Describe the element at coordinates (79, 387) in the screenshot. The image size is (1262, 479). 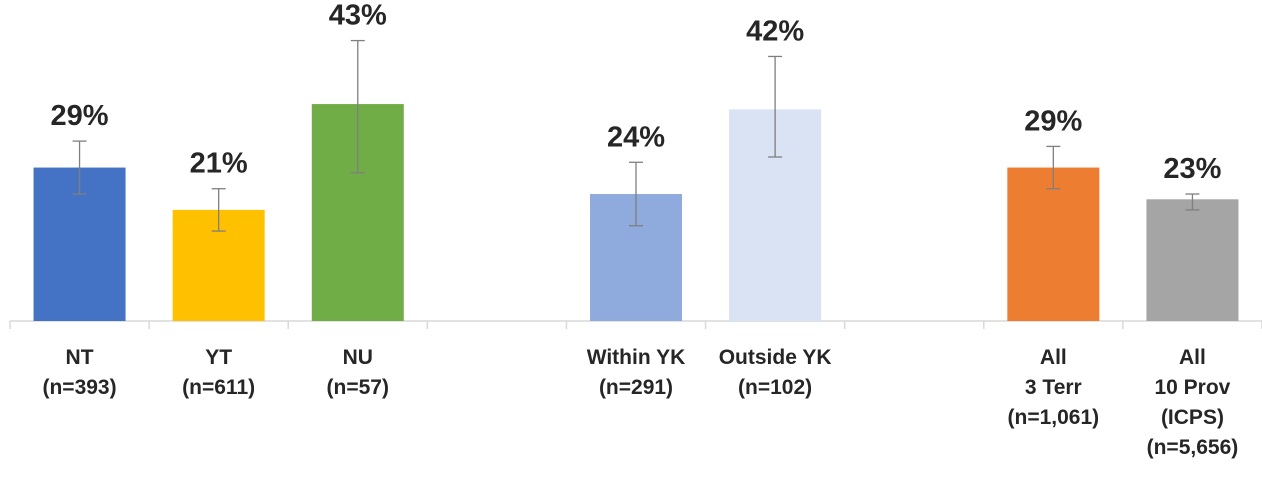
I see `category-label: (n=393)` at that location.